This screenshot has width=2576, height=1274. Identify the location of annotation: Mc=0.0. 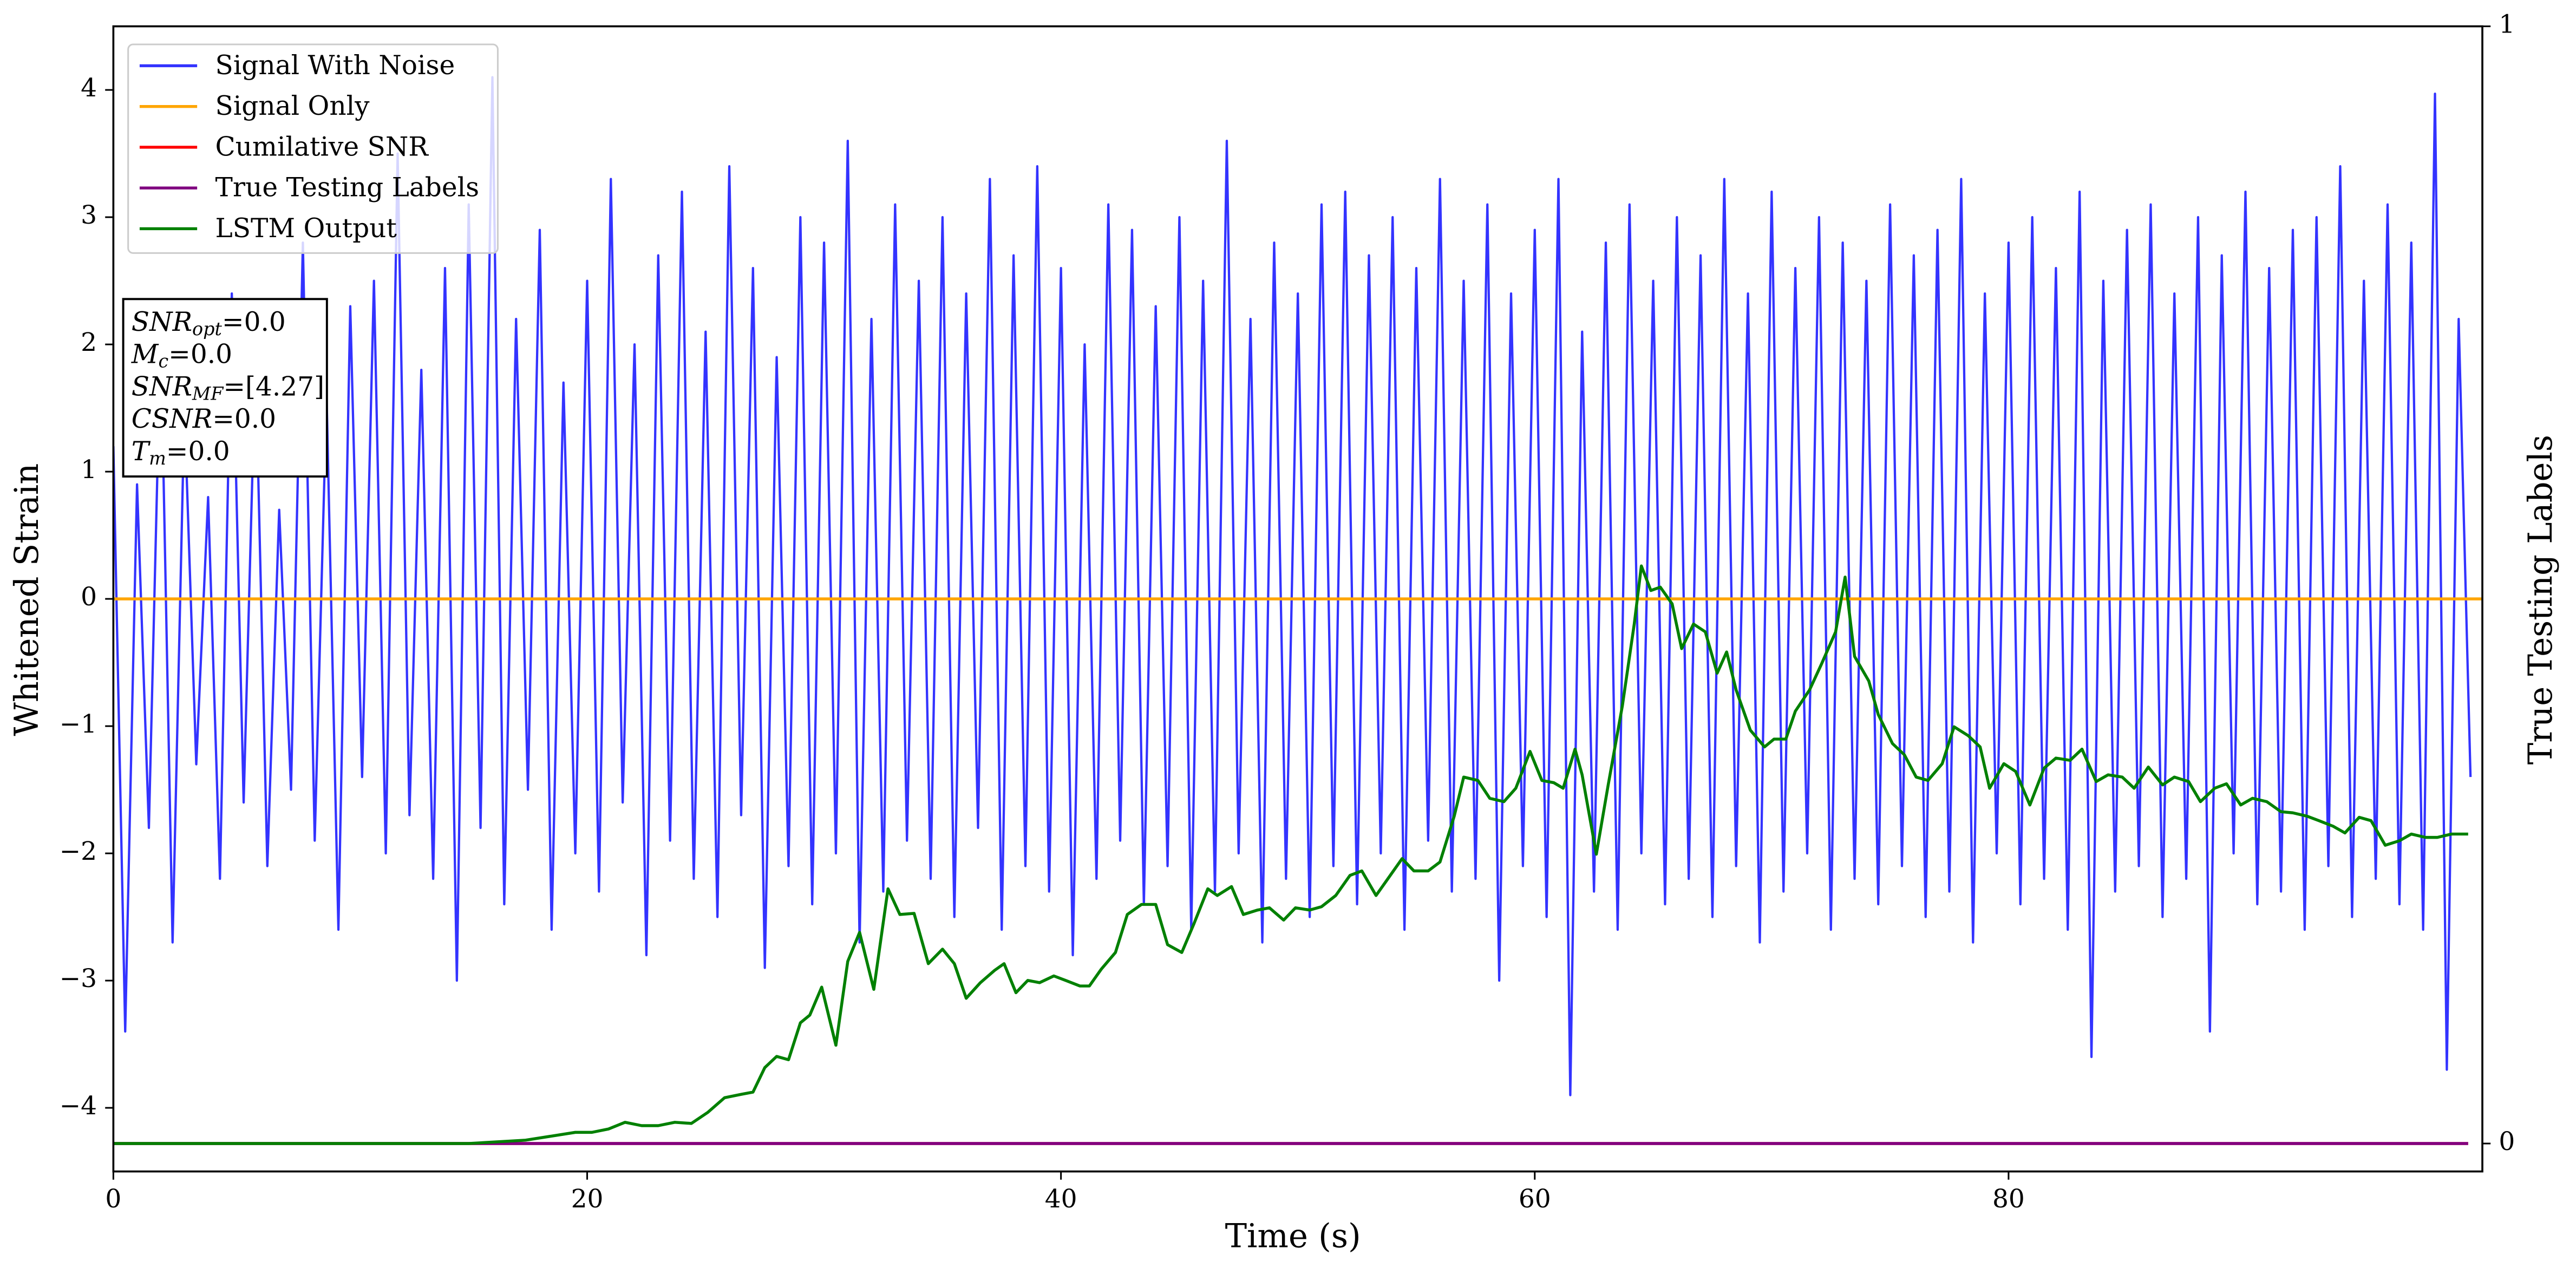
(182, 355).